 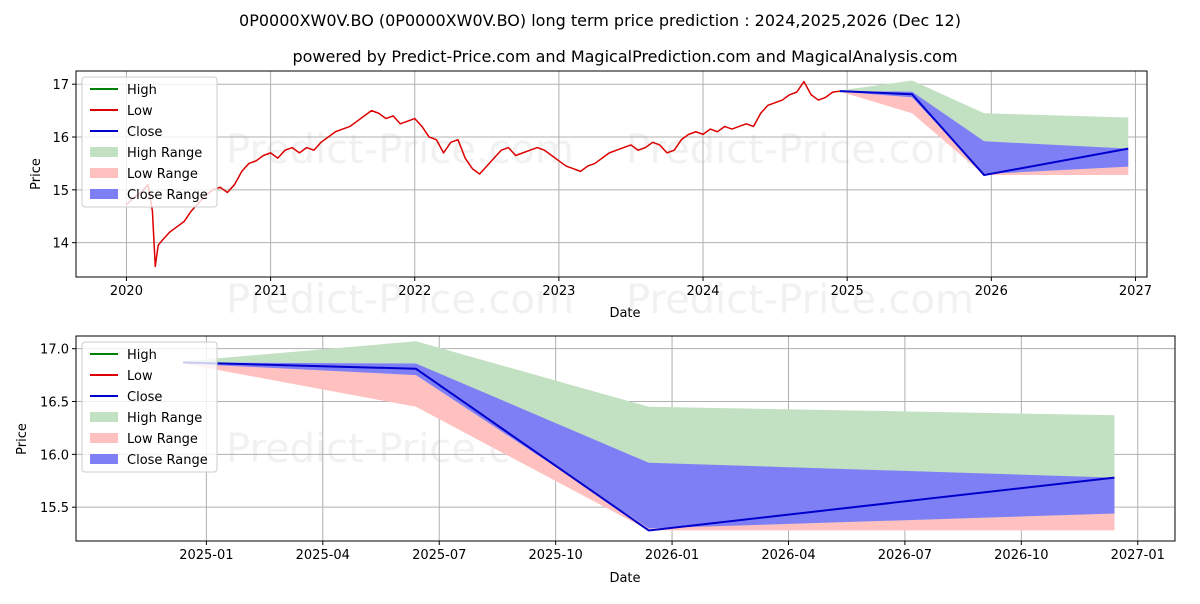 What do you see at coordinates (847, 291) in the screenshot?
I see `x-tick-label: 2025` at bounding box center [847, 291].